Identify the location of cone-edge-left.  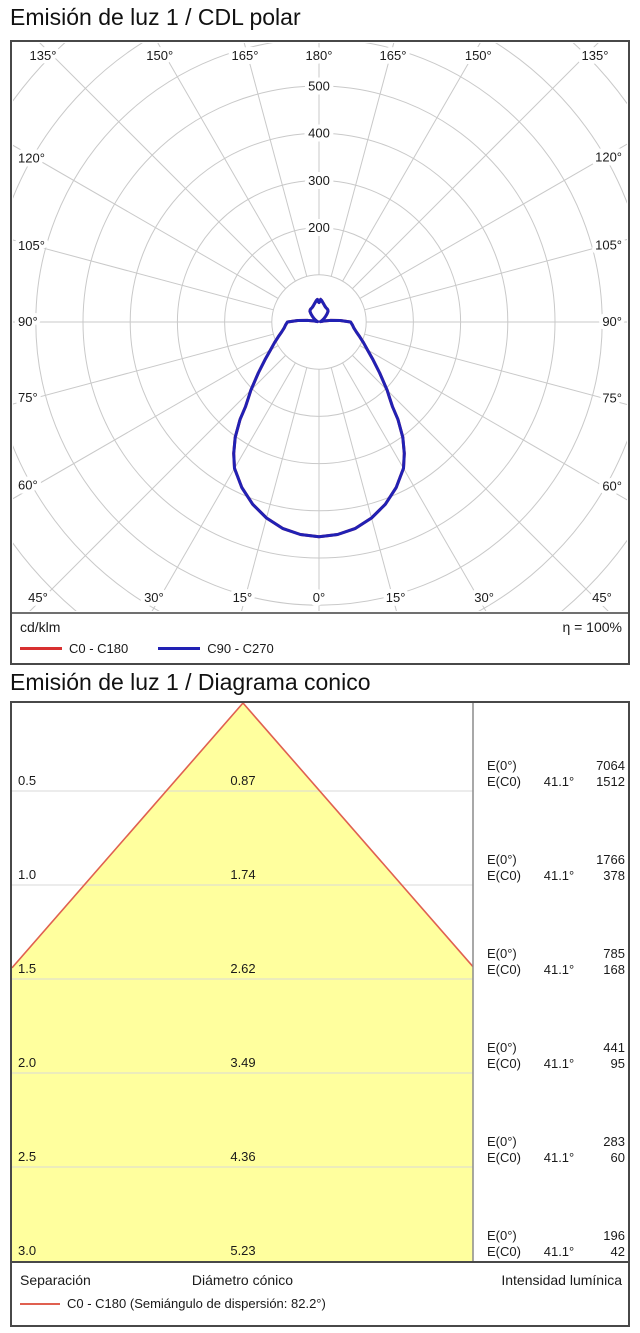
(128, 836).